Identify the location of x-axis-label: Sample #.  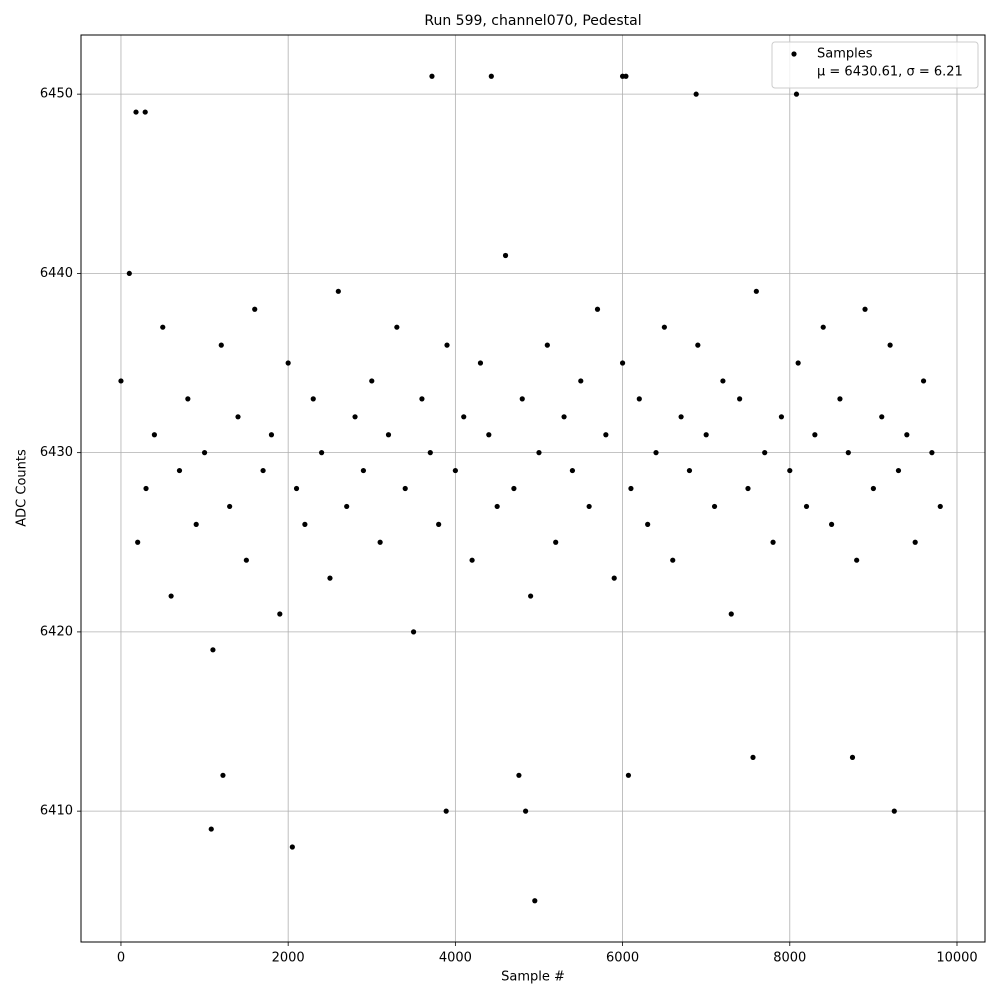
(533, 977).